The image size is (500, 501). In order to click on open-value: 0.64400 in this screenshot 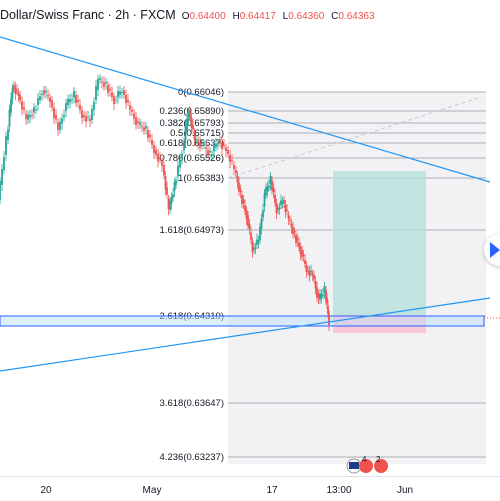, I will do `click(207, 16)`.